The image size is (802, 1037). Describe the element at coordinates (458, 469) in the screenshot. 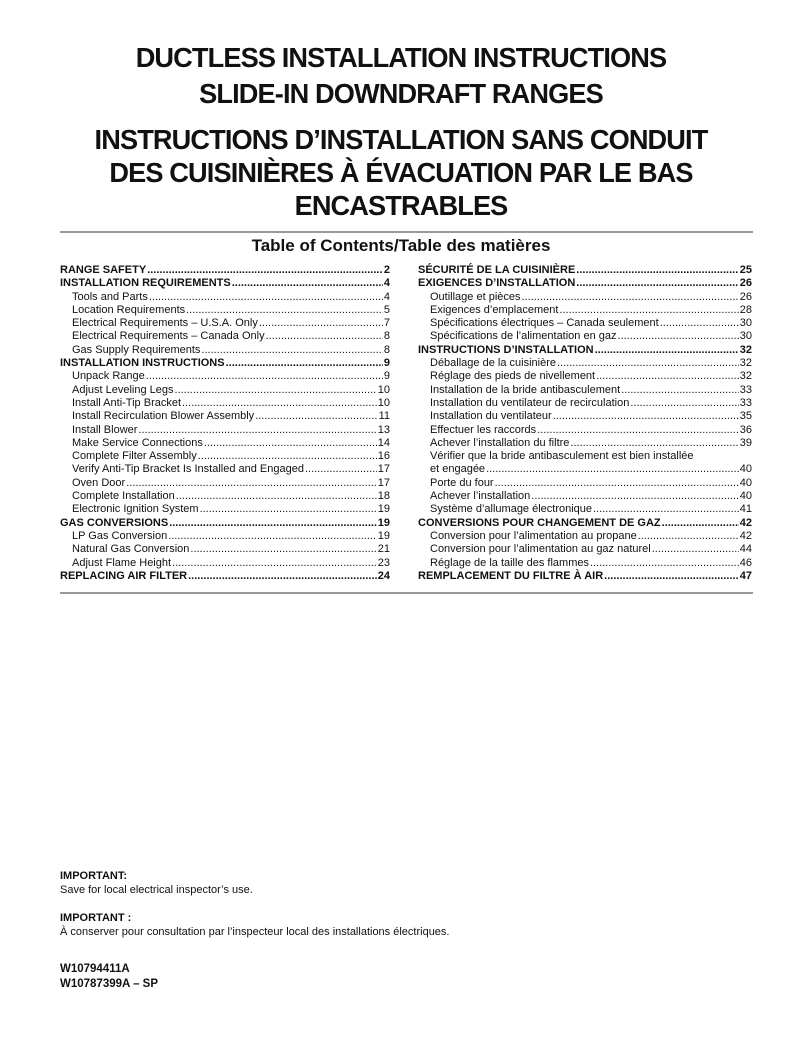

I see `toc-entry-text: et engagée` at that location.